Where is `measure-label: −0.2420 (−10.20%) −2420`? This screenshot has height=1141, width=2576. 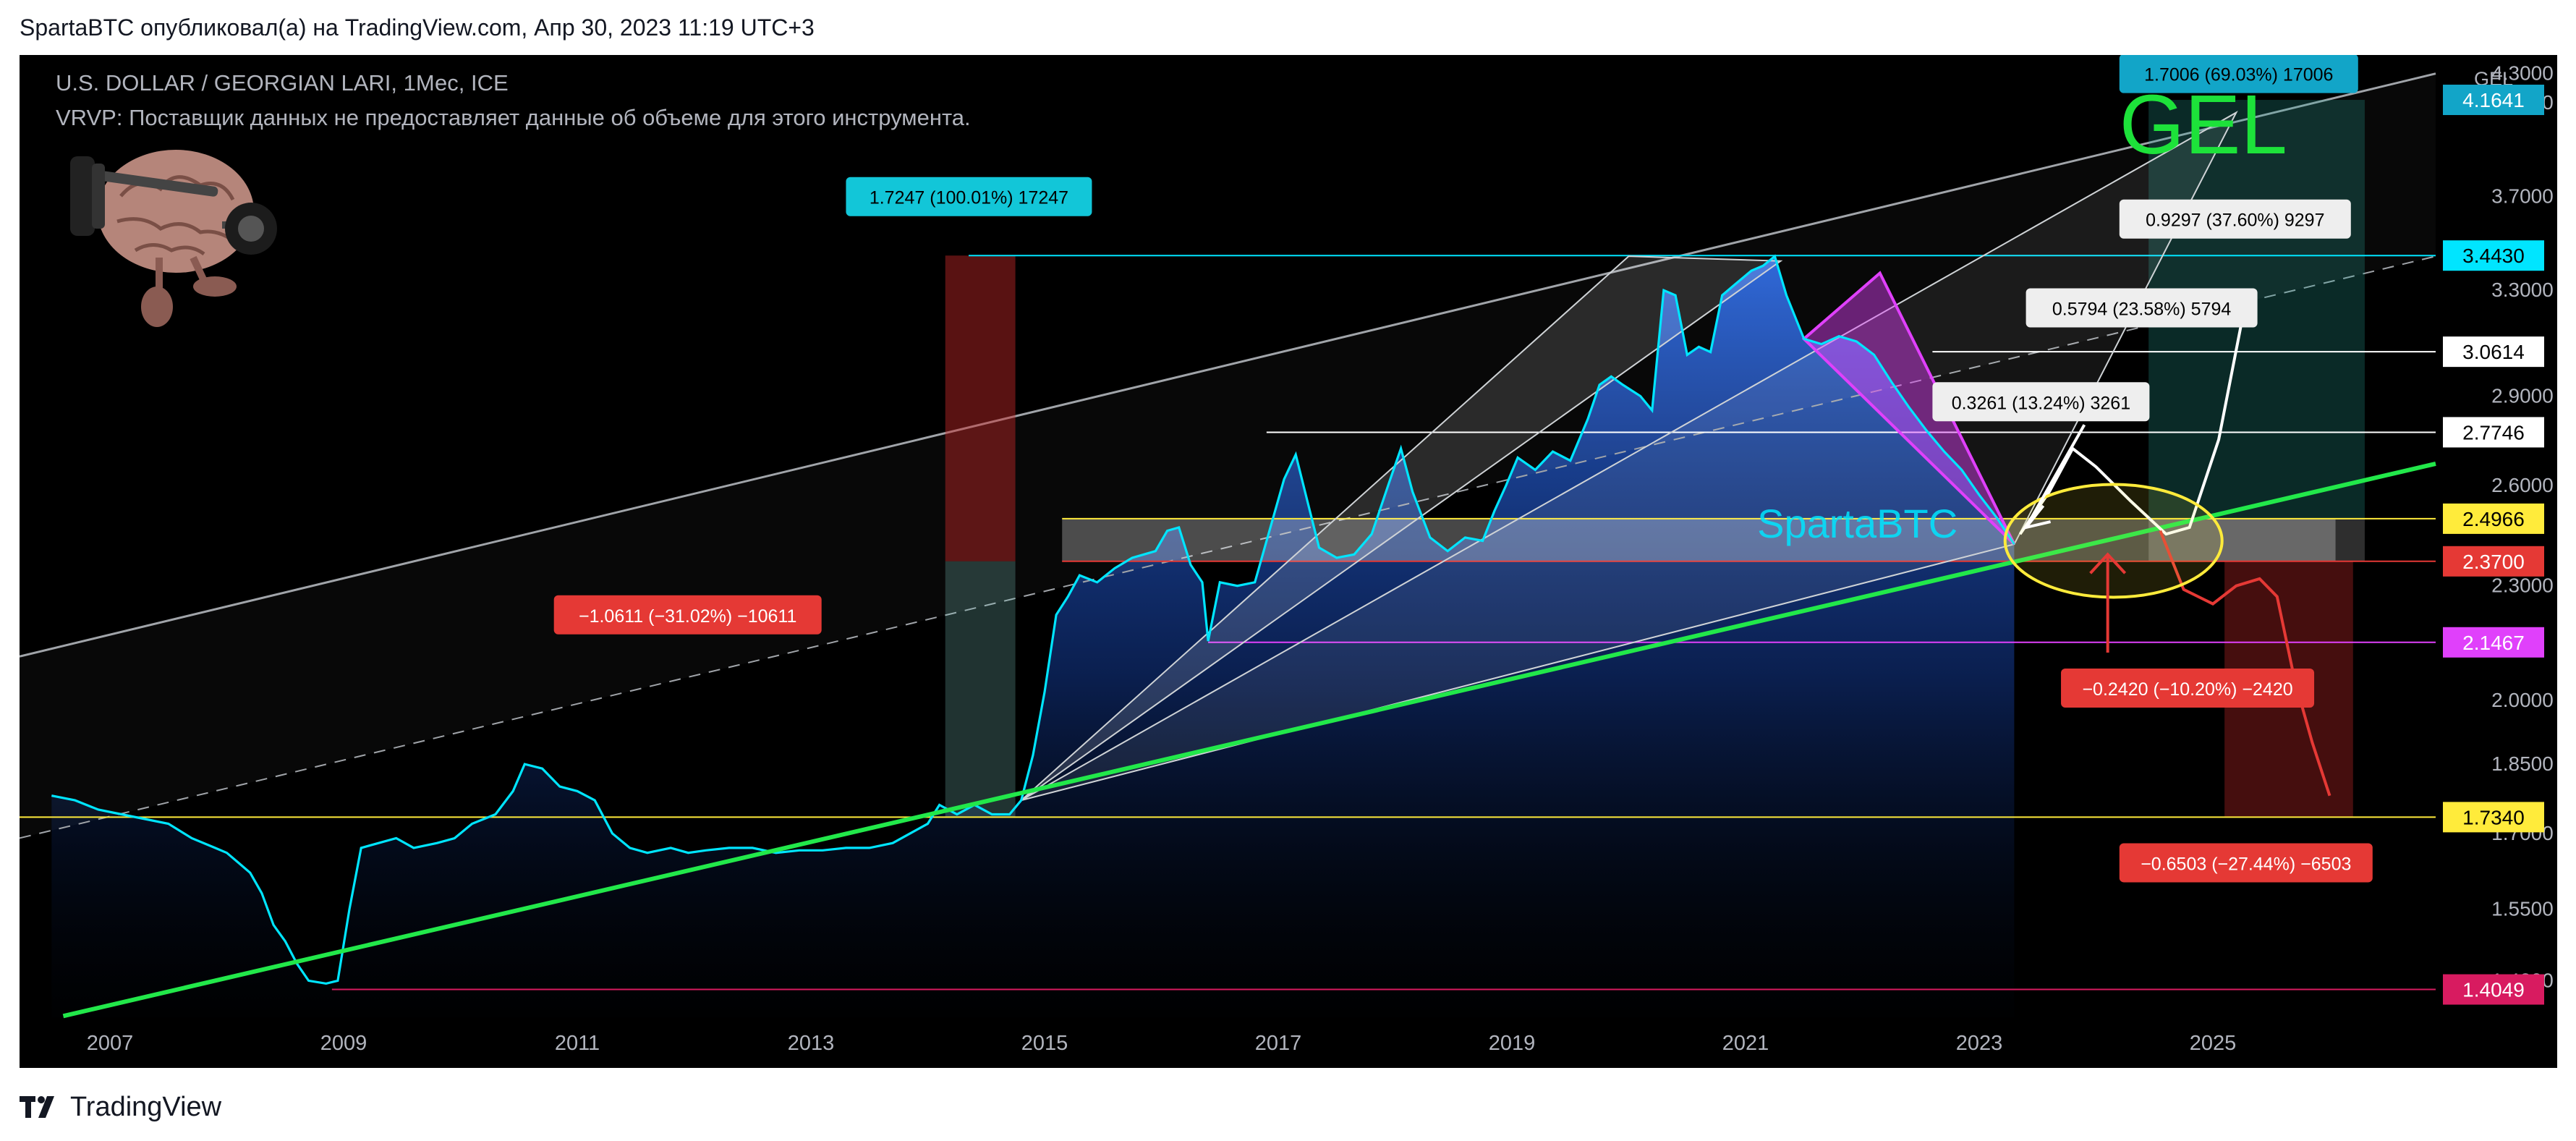
measure-label: −0.2420 (−10.20%) −2420 is located at coordinates (2188, 689).